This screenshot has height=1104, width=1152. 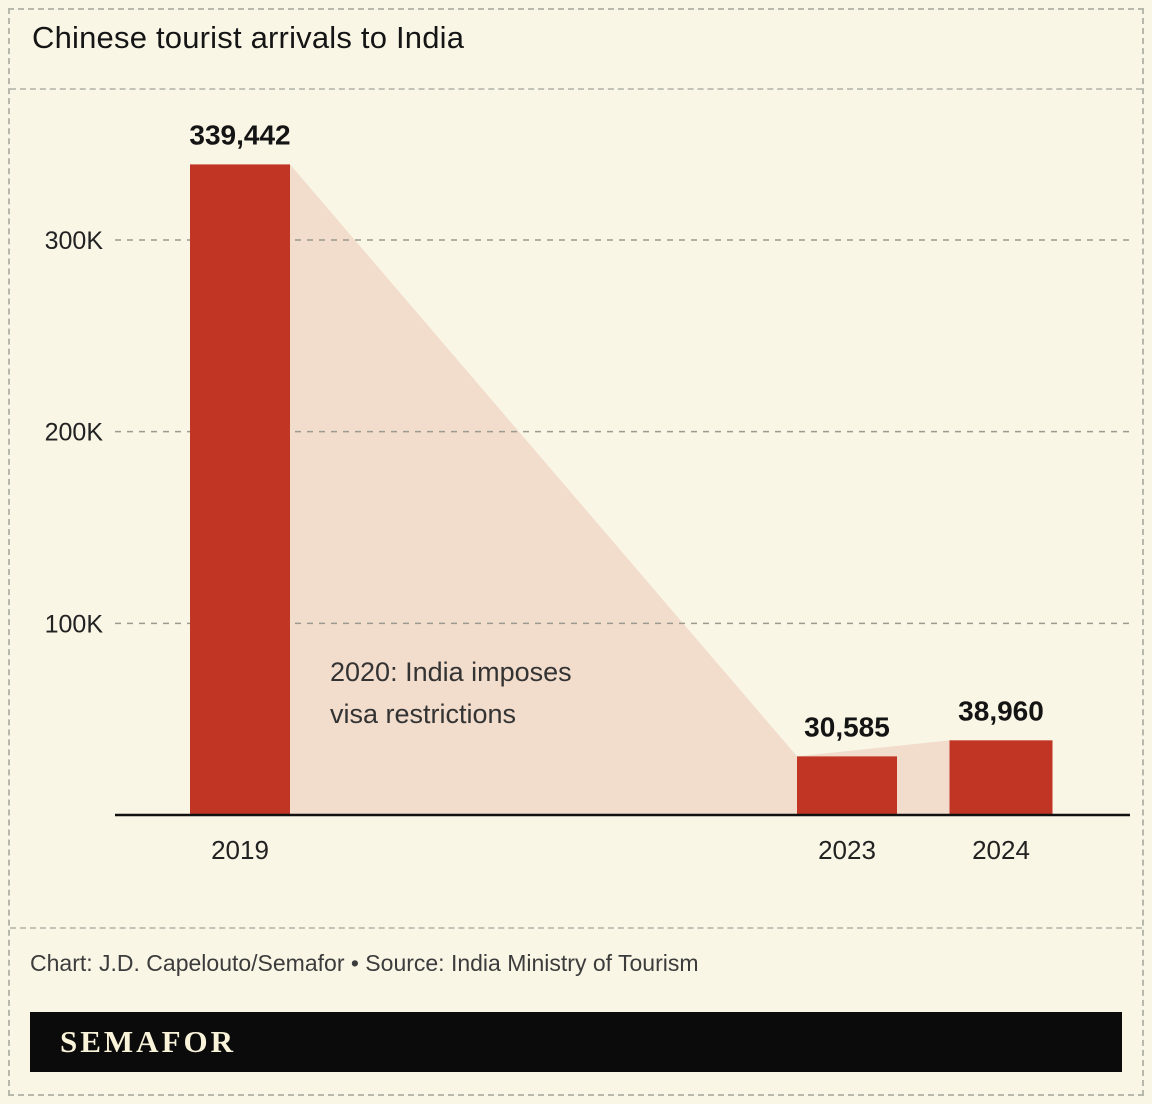 I want to click on y-axis-tick-label: 300K, so click(x=74, y=241).